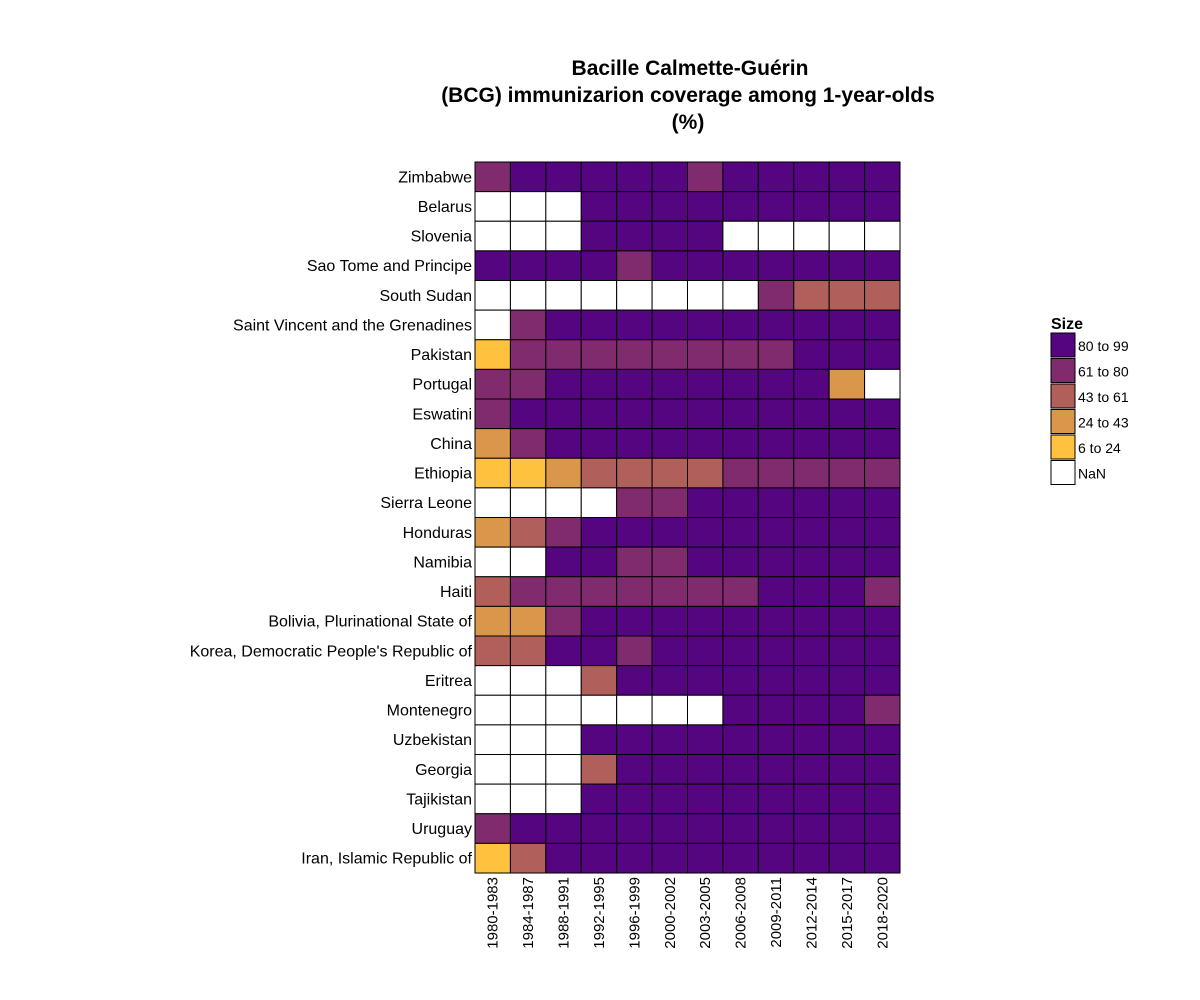 The width and height of the screenshot is (1200, 1000). What do you see at coordinates (564, 913) in the screenshot?
I see `column-label: 1988-1991` at bounding box center [564, 913].